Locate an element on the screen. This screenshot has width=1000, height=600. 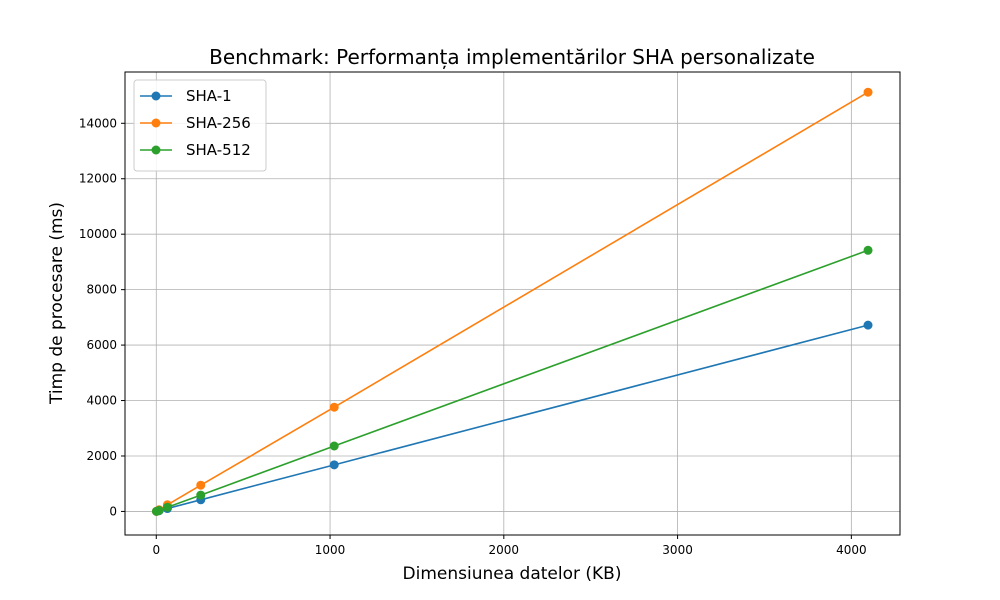
x-tick-label: 3000 is located at coordinates (677, 550).